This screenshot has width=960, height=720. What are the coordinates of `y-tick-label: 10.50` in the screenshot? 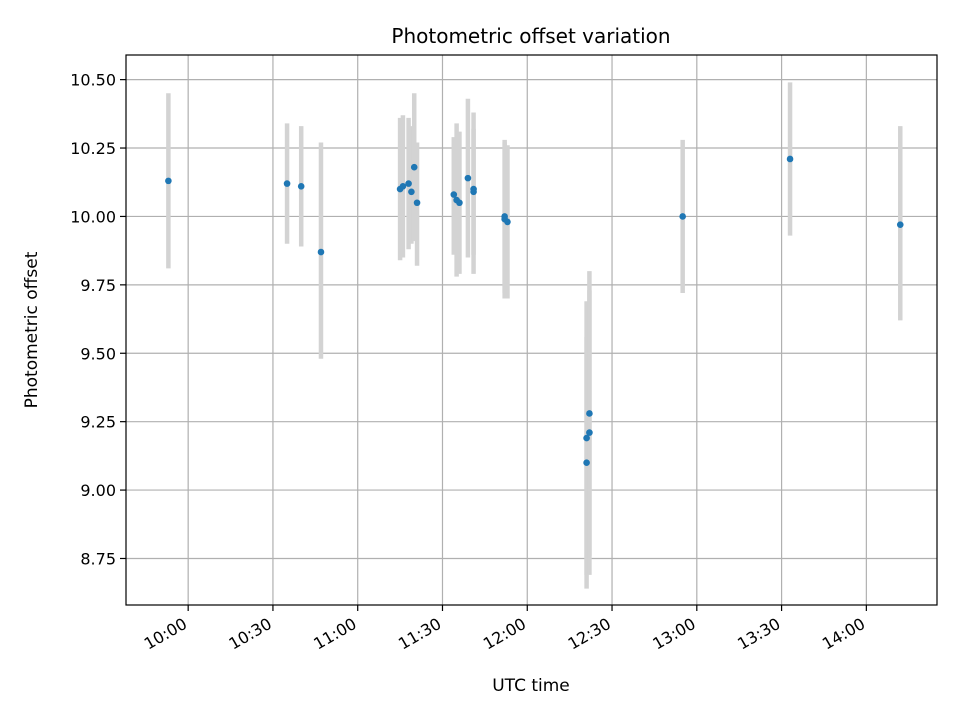 It's located at (93, 80).